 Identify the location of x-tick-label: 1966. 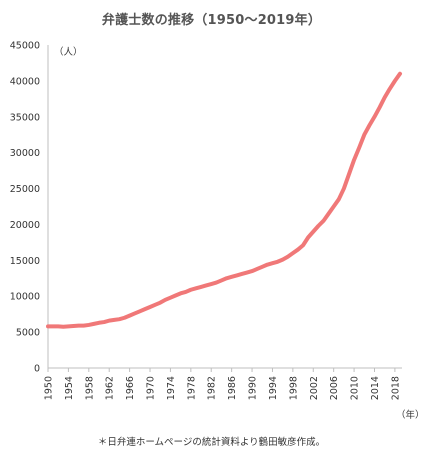
(130, 388).